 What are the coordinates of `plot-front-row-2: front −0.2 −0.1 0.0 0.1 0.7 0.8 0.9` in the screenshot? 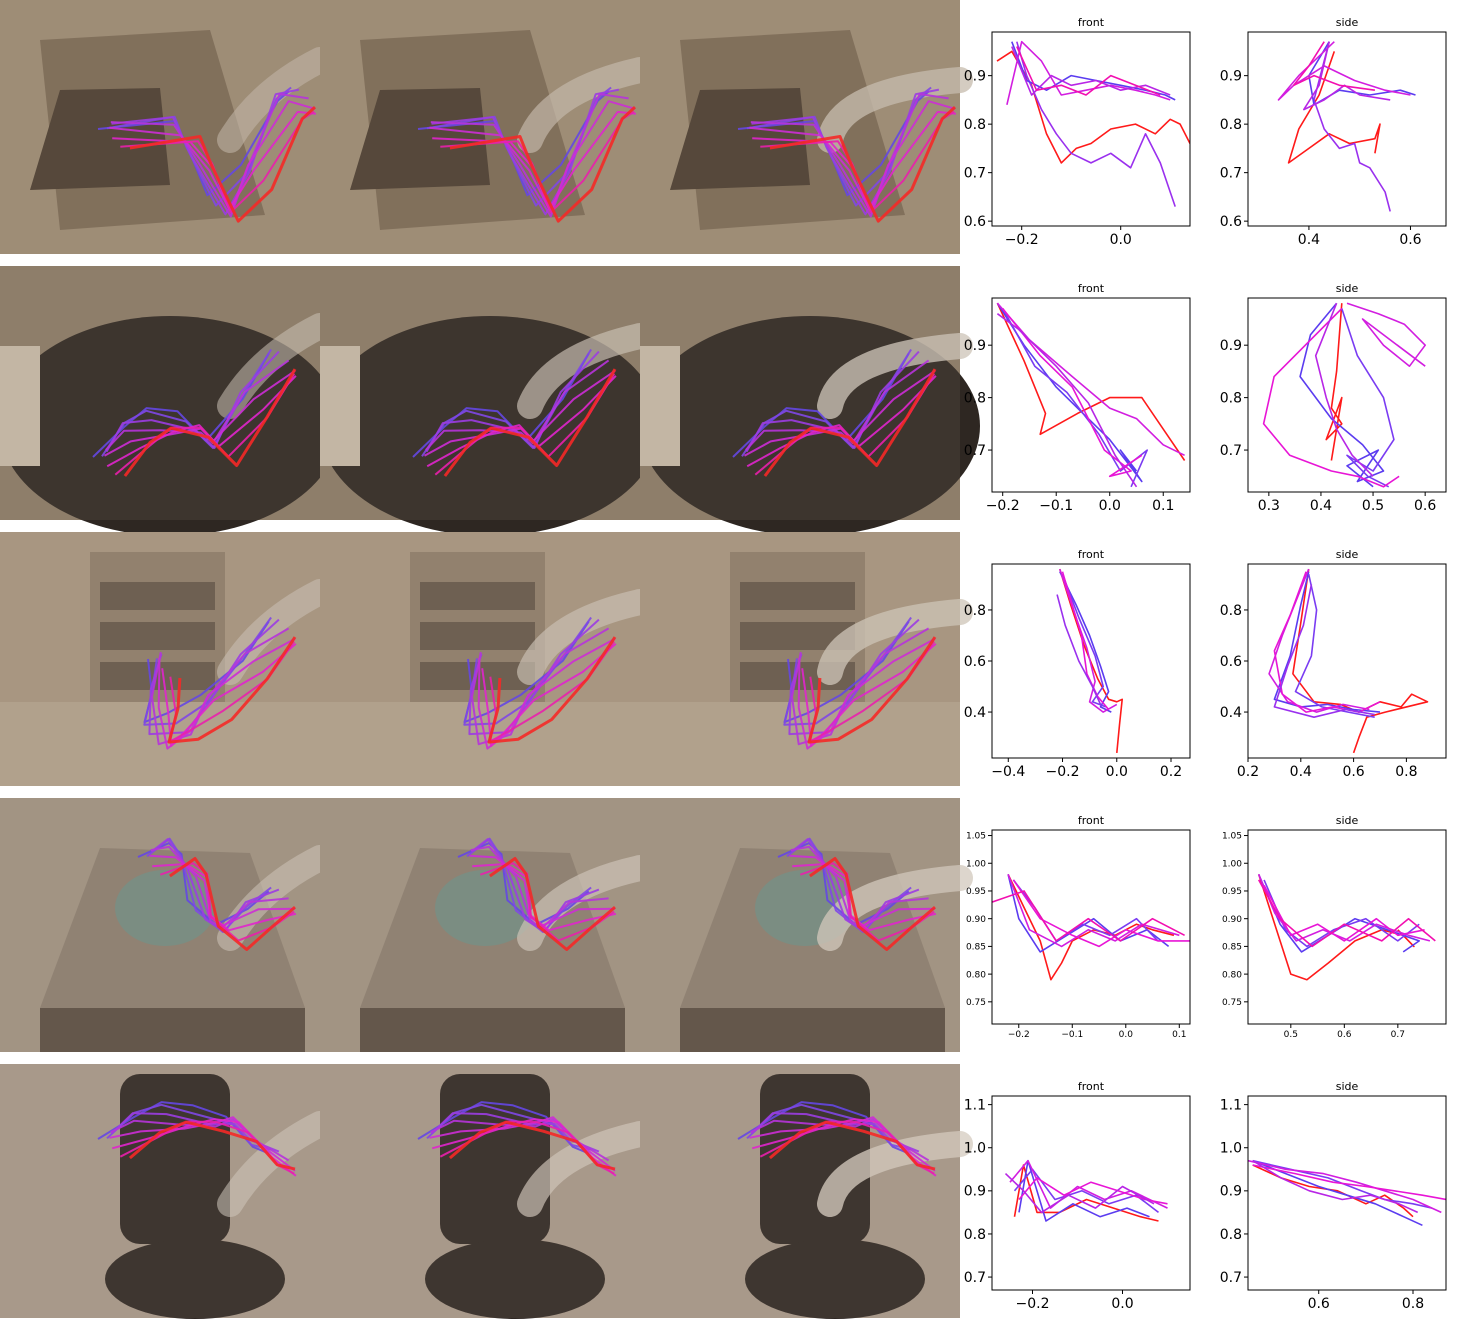 It's located at (1077, 398).